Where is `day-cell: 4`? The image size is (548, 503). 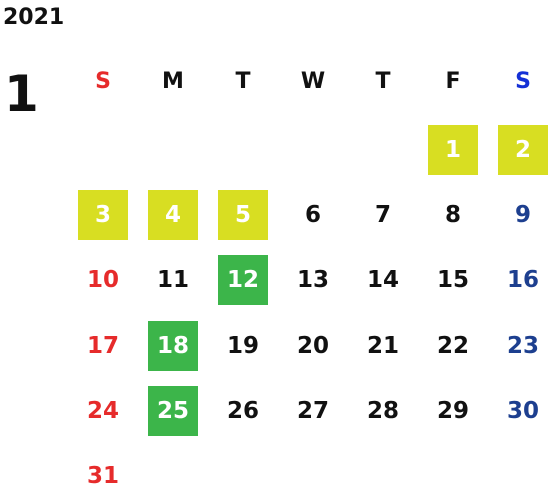
day-cell: 4 is located at coordinates (173, 215).